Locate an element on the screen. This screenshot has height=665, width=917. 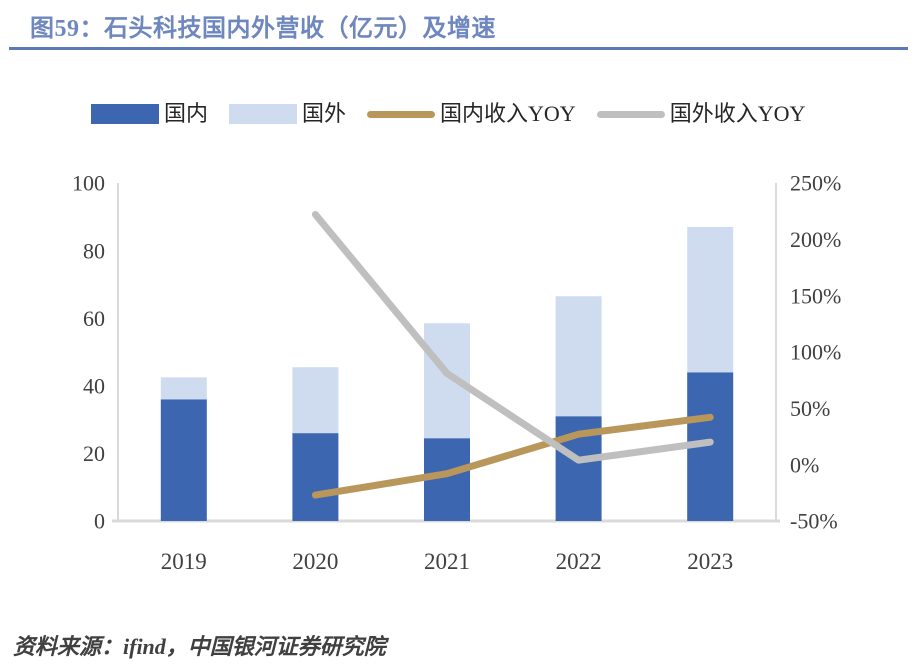
bar-overseas-2019 is located at coordinates (183, 388).